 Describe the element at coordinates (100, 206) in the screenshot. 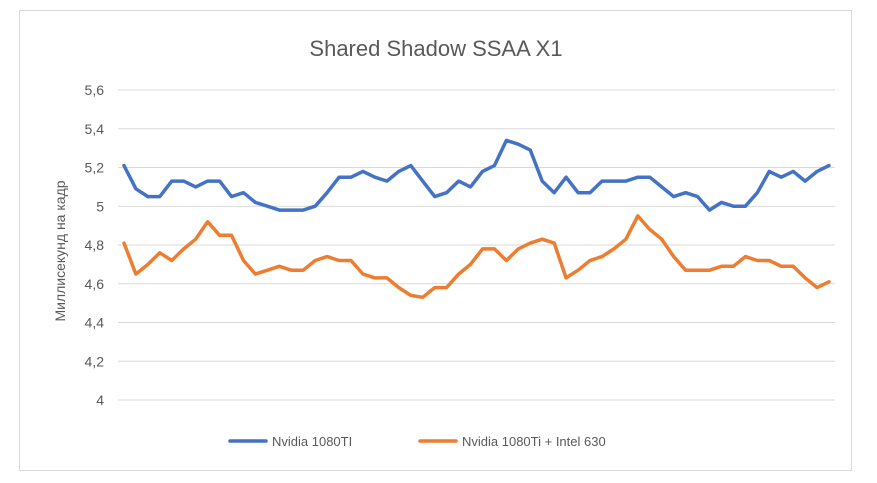

I see `y-tick-label: 5` at that location.